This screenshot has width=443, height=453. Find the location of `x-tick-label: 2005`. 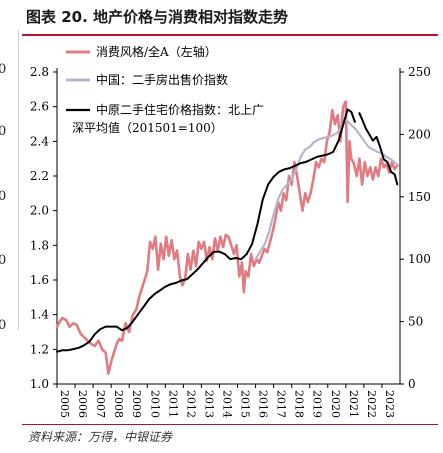

x-tick-label: 2005 is located at coordinates (64, 404).